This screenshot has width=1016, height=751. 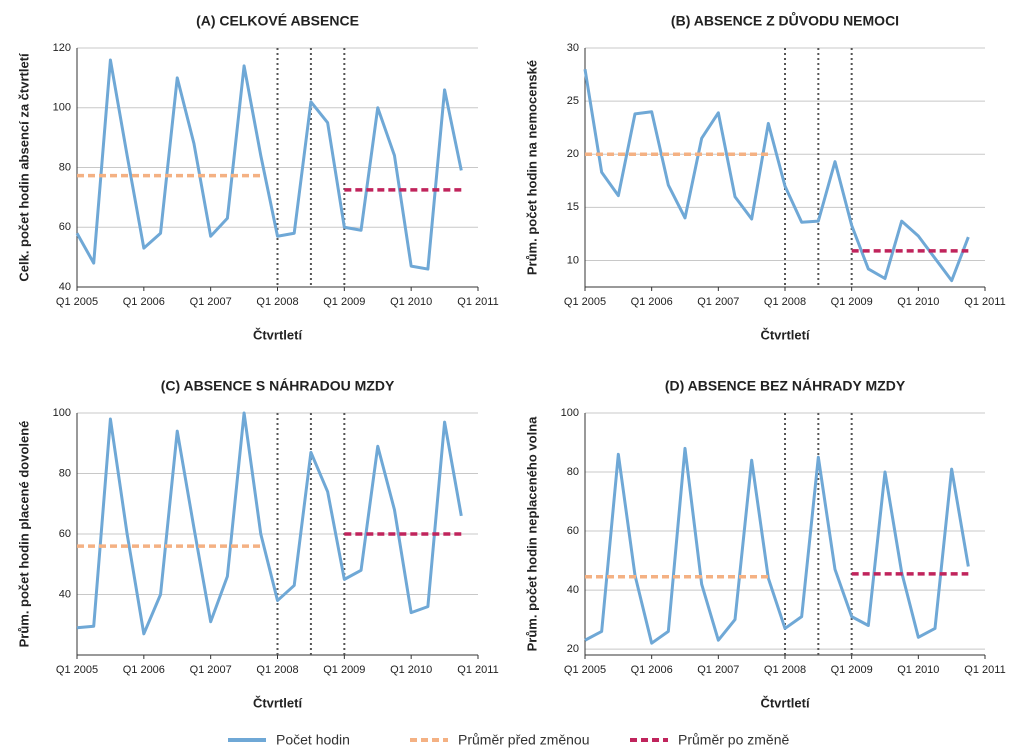 I want to click on y-tick-label: 120, so click(x=62, y=48).